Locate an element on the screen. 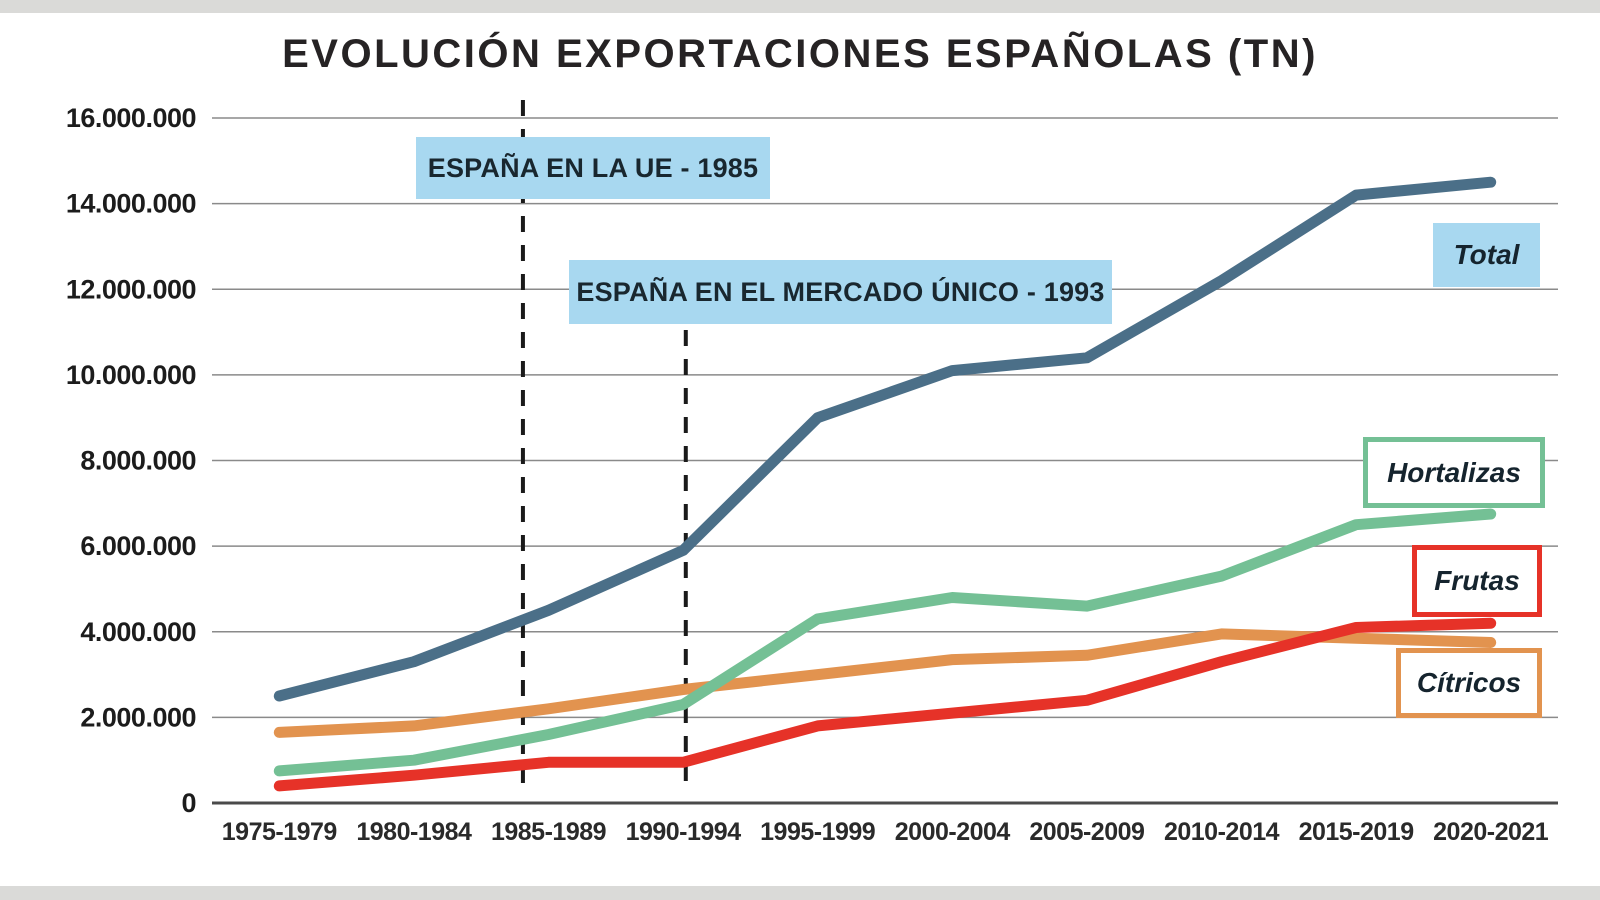 The image size is (1600, 900). y-tick-label: 2.000.000 is located at coordinates (138, 717).